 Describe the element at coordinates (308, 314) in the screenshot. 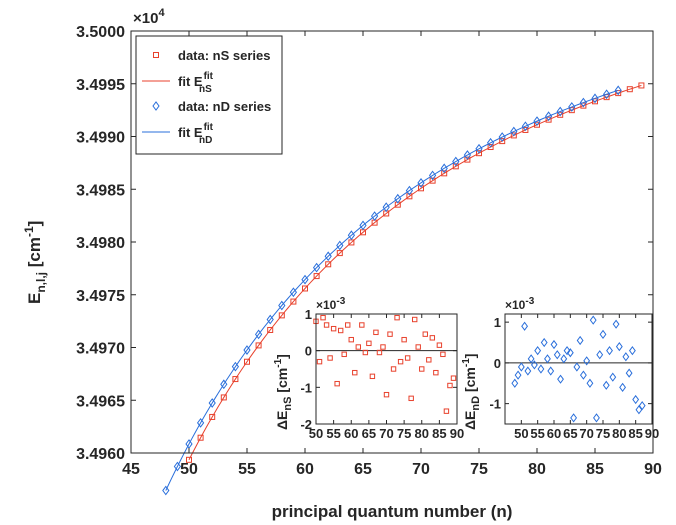

I see `y-tick-label: 1` at that location.